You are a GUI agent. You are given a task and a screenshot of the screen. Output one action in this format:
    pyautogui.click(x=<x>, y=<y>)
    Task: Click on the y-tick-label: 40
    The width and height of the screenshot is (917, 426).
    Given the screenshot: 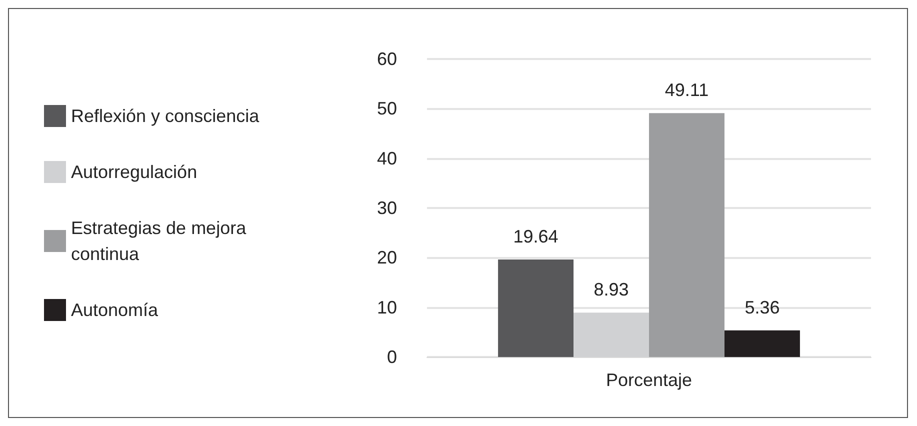 What is the action you would take?
    pyautogui.click(x=386, y=158)
    